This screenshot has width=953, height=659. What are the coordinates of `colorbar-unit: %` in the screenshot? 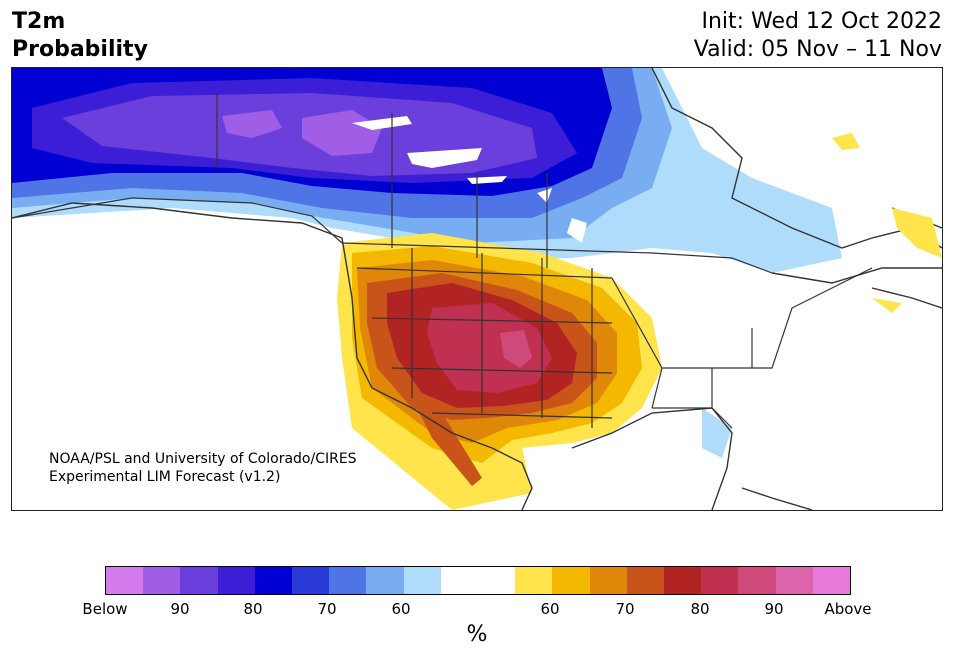 It's located at (477, 634).